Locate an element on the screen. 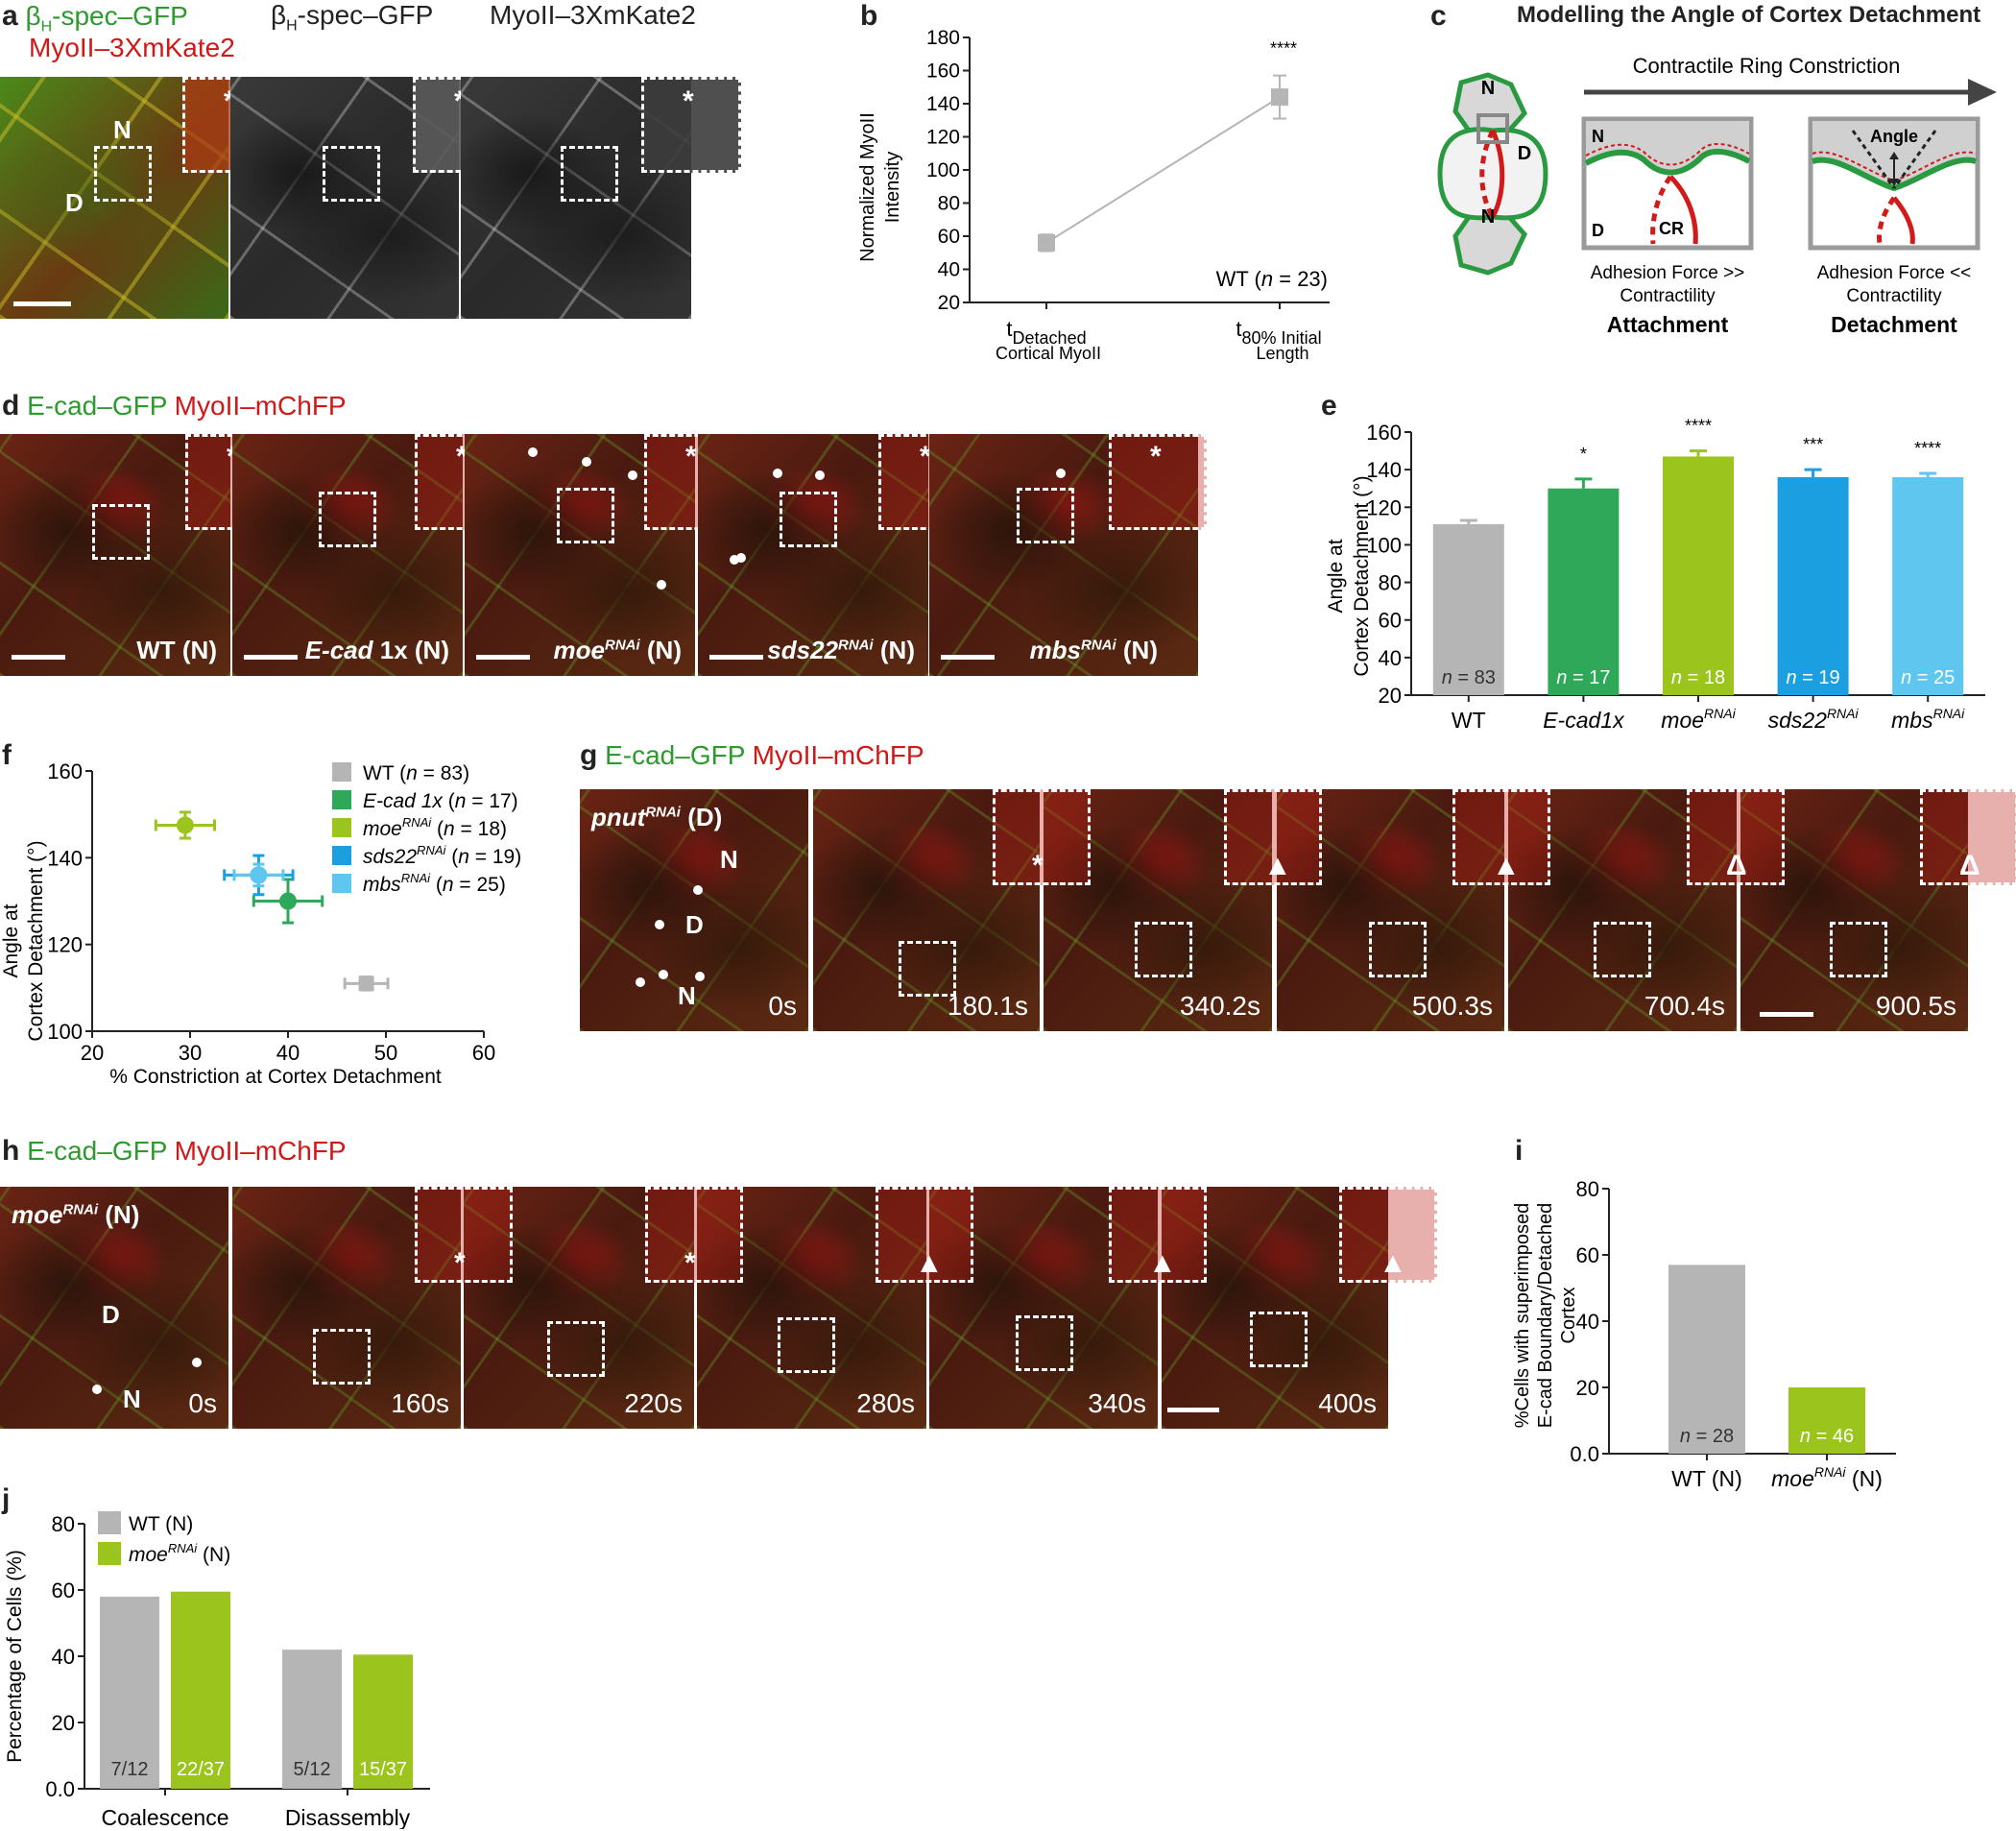  c-attachment-box: N D CR is located at coordinates (1667, 184).